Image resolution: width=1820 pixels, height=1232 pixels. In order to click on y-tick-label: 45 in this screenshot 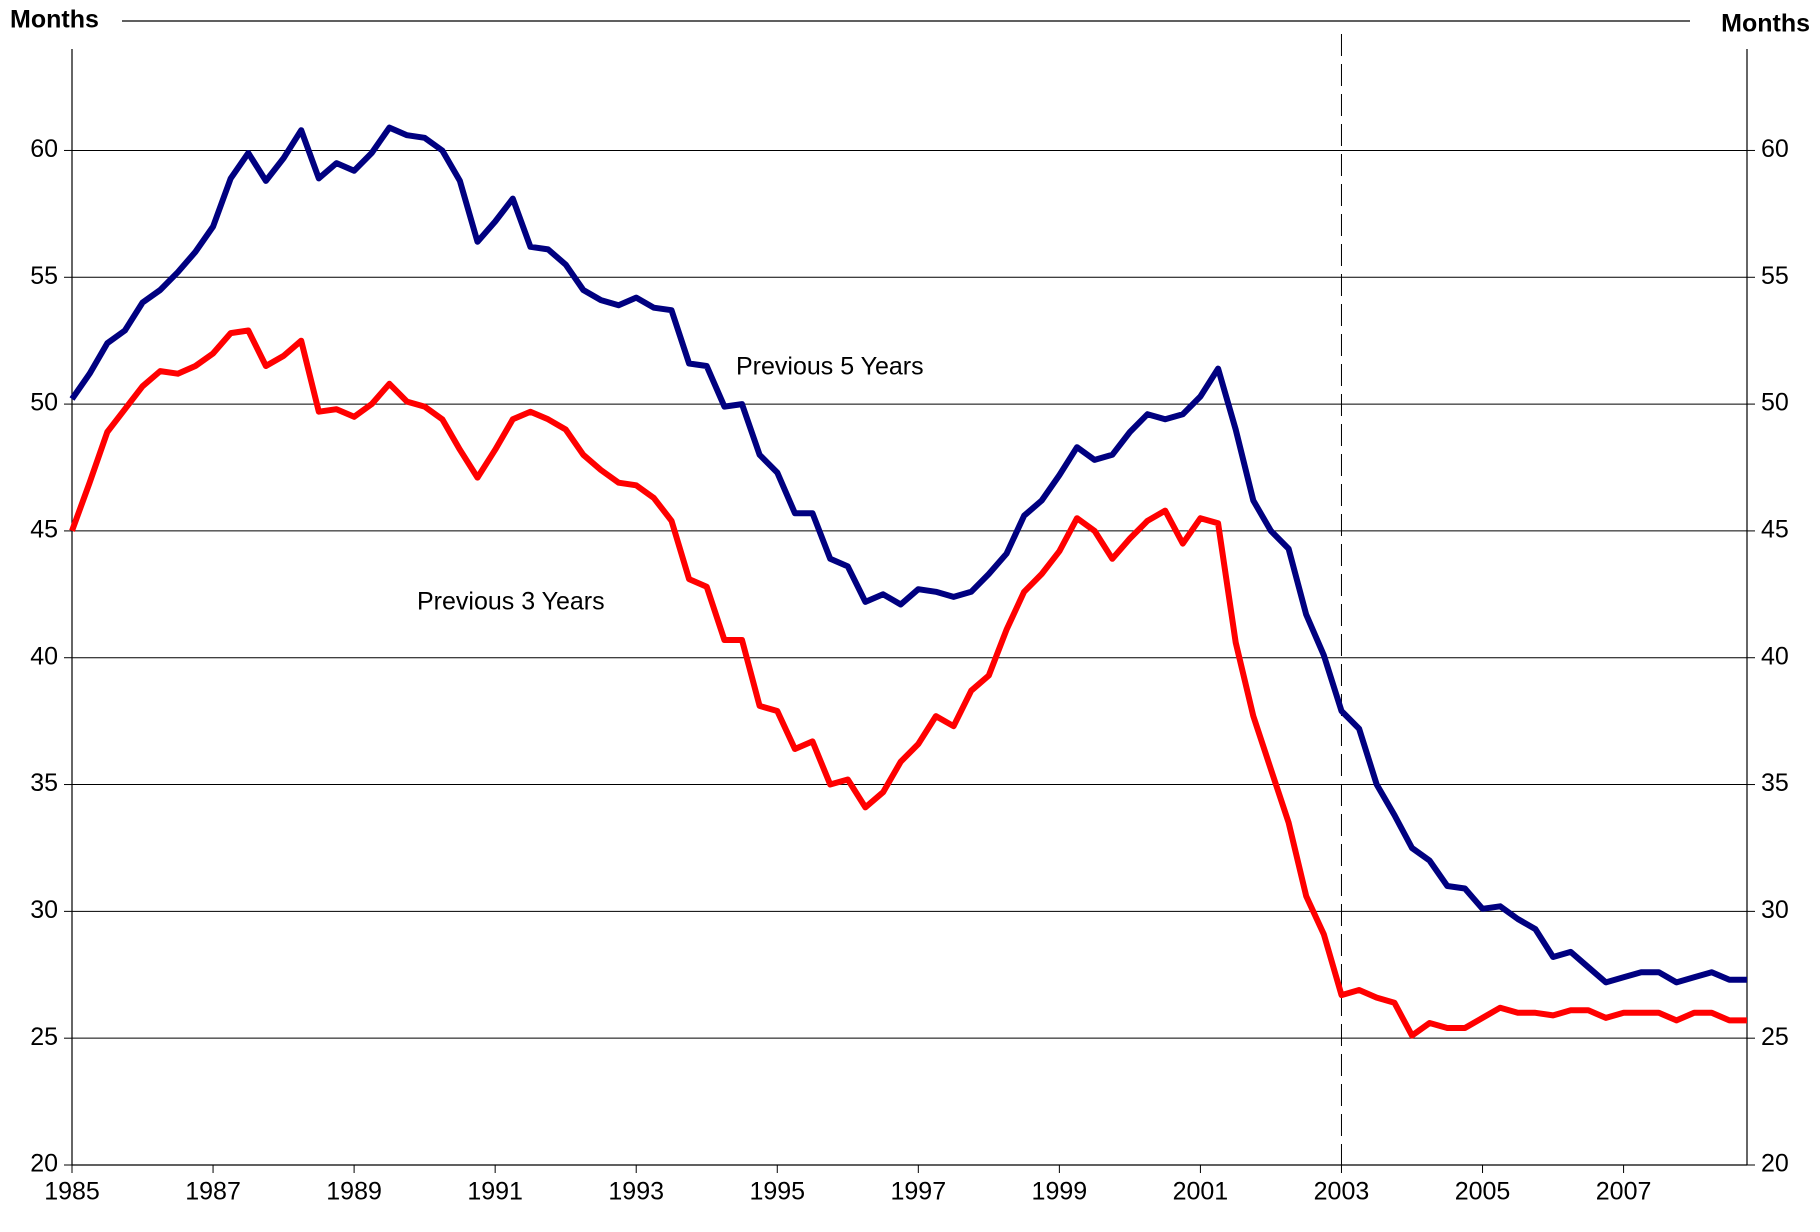, I will do `click(44, 530)`.